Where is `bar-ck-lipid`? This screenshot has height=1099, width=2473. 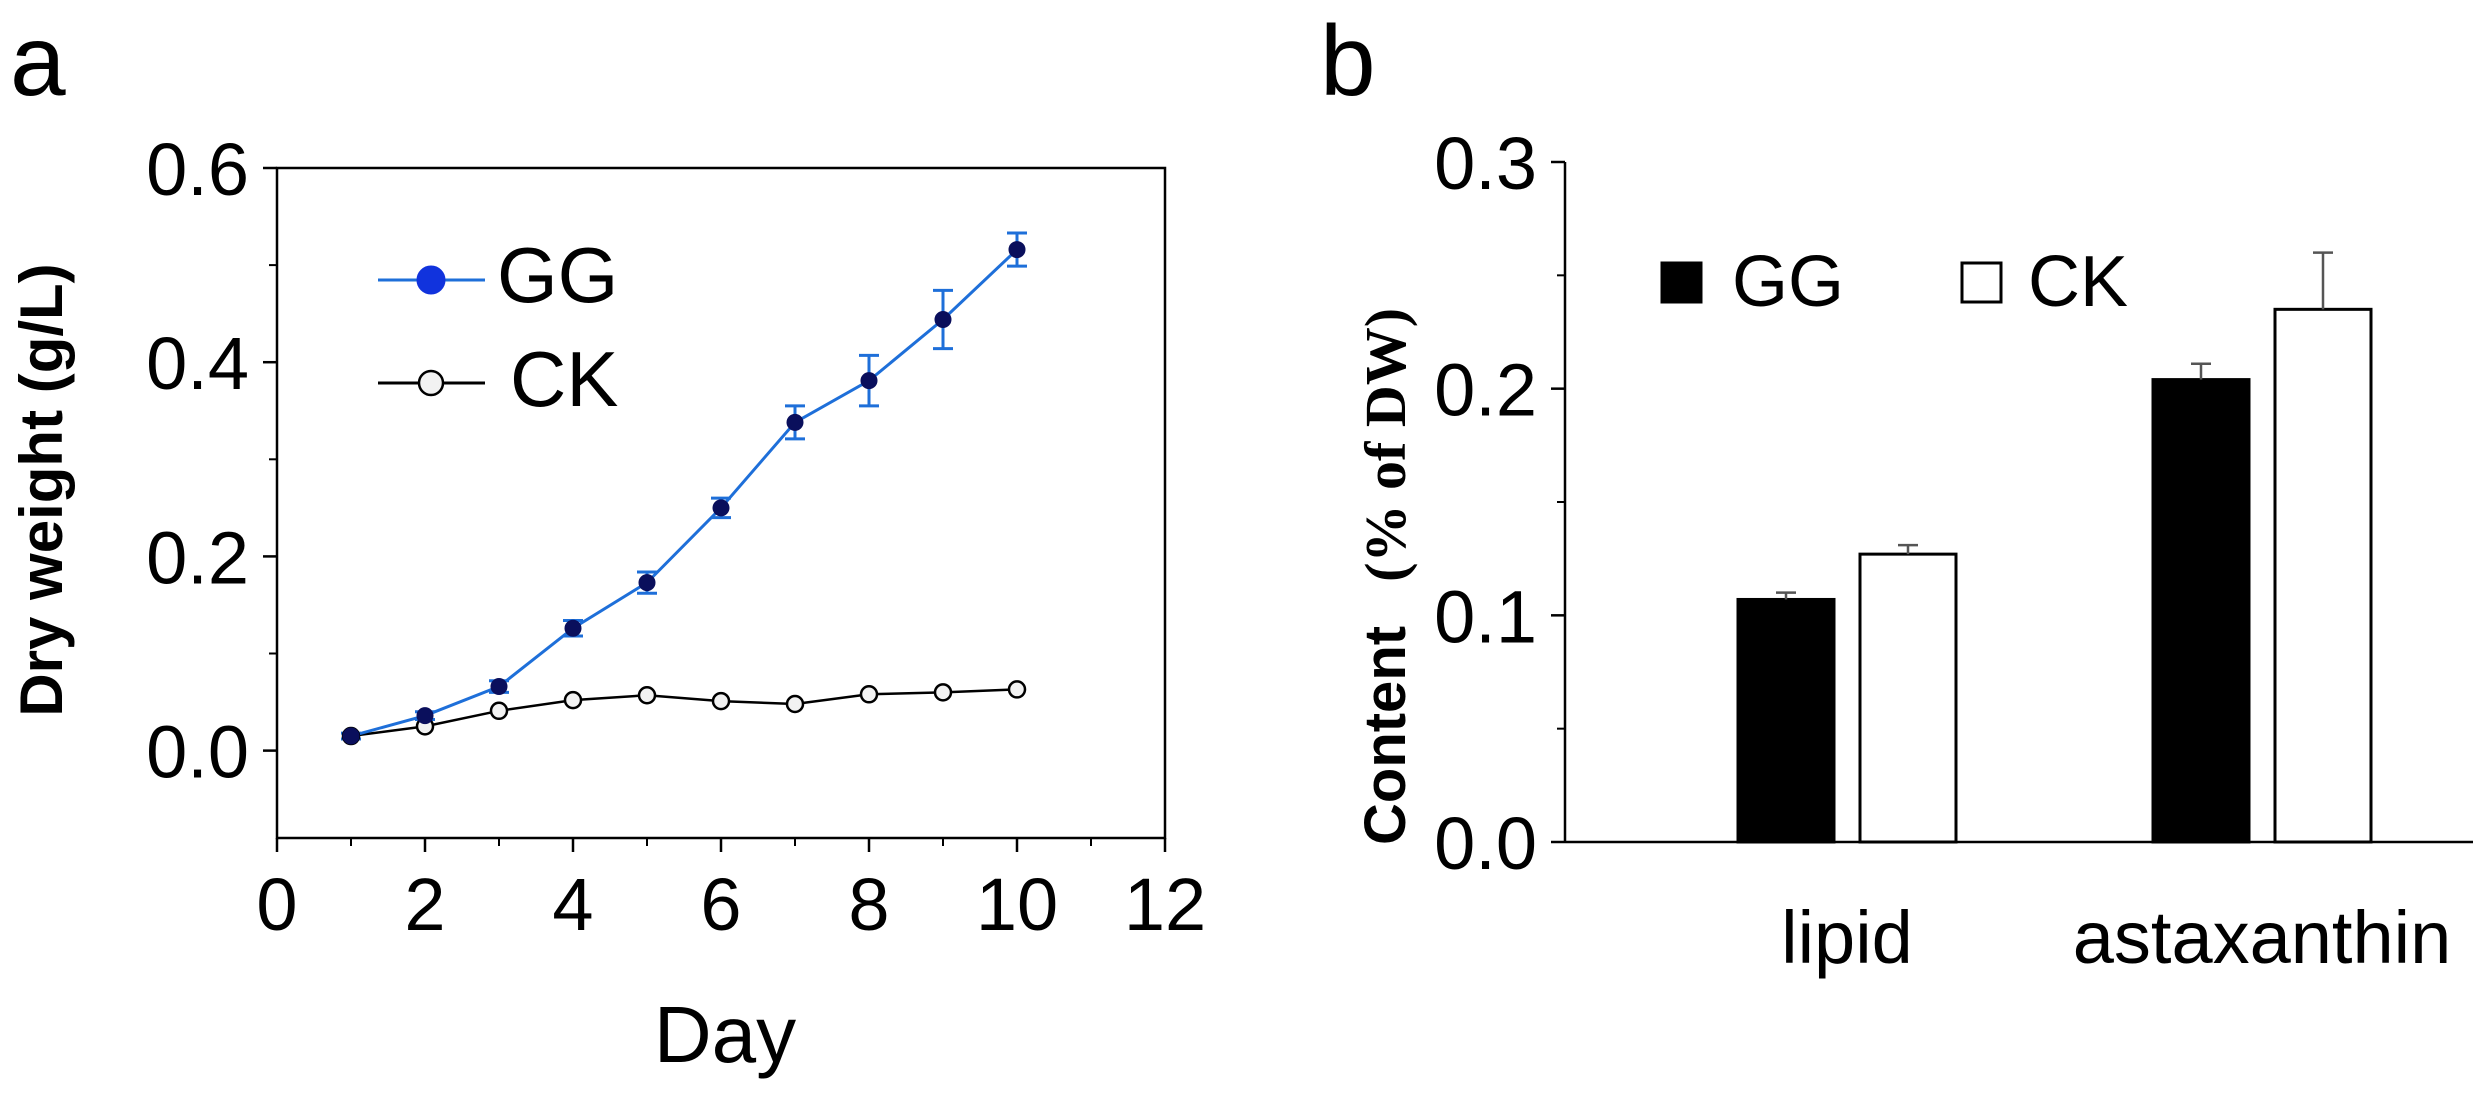 bar-ck-lipid is located at coordinates (1908, 698).